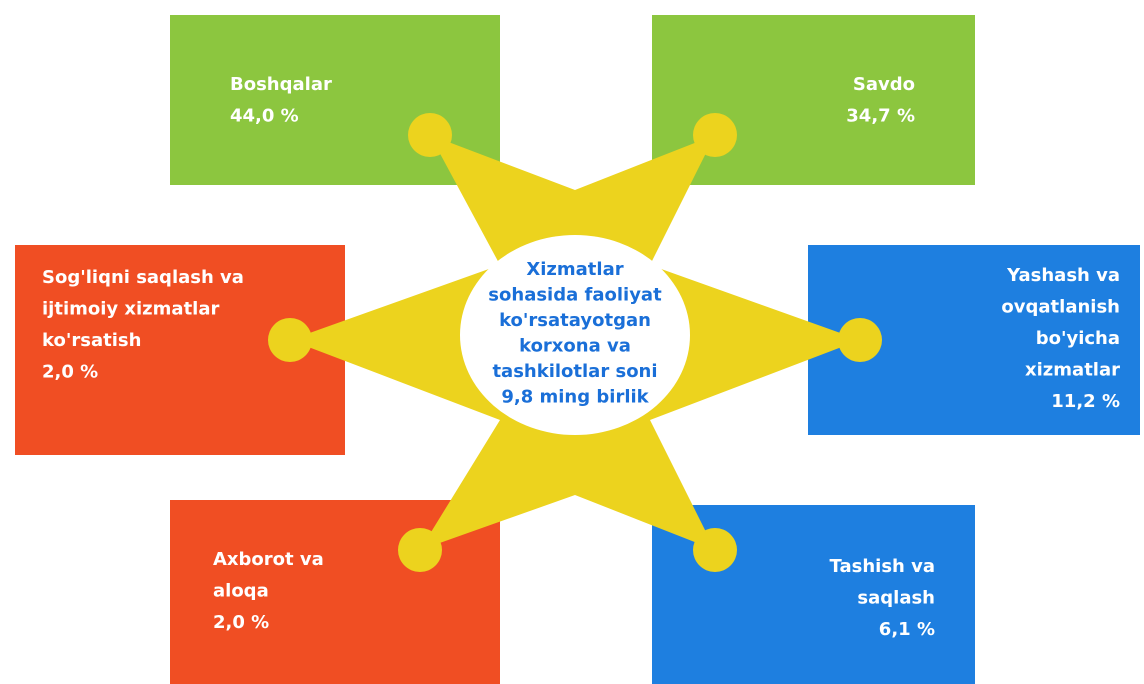 The image size is (1144, 684). What do you see at coordinates (574, 269) in the screenshot?
I see `center-text: Xizmatlar` at bounding box center [574, 269].